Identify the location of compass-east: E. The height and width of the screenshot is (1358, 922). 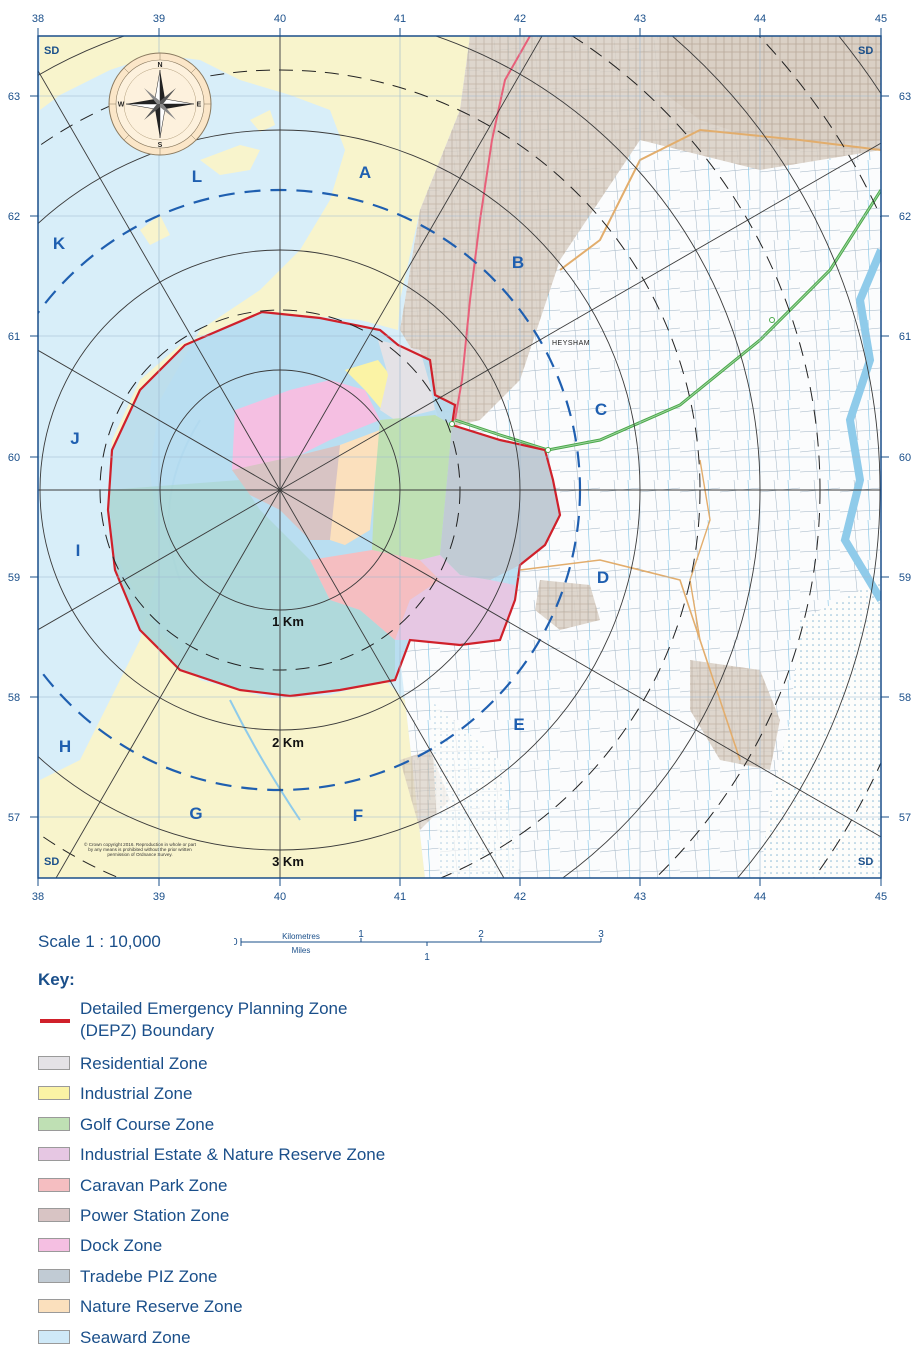
(199, 105).